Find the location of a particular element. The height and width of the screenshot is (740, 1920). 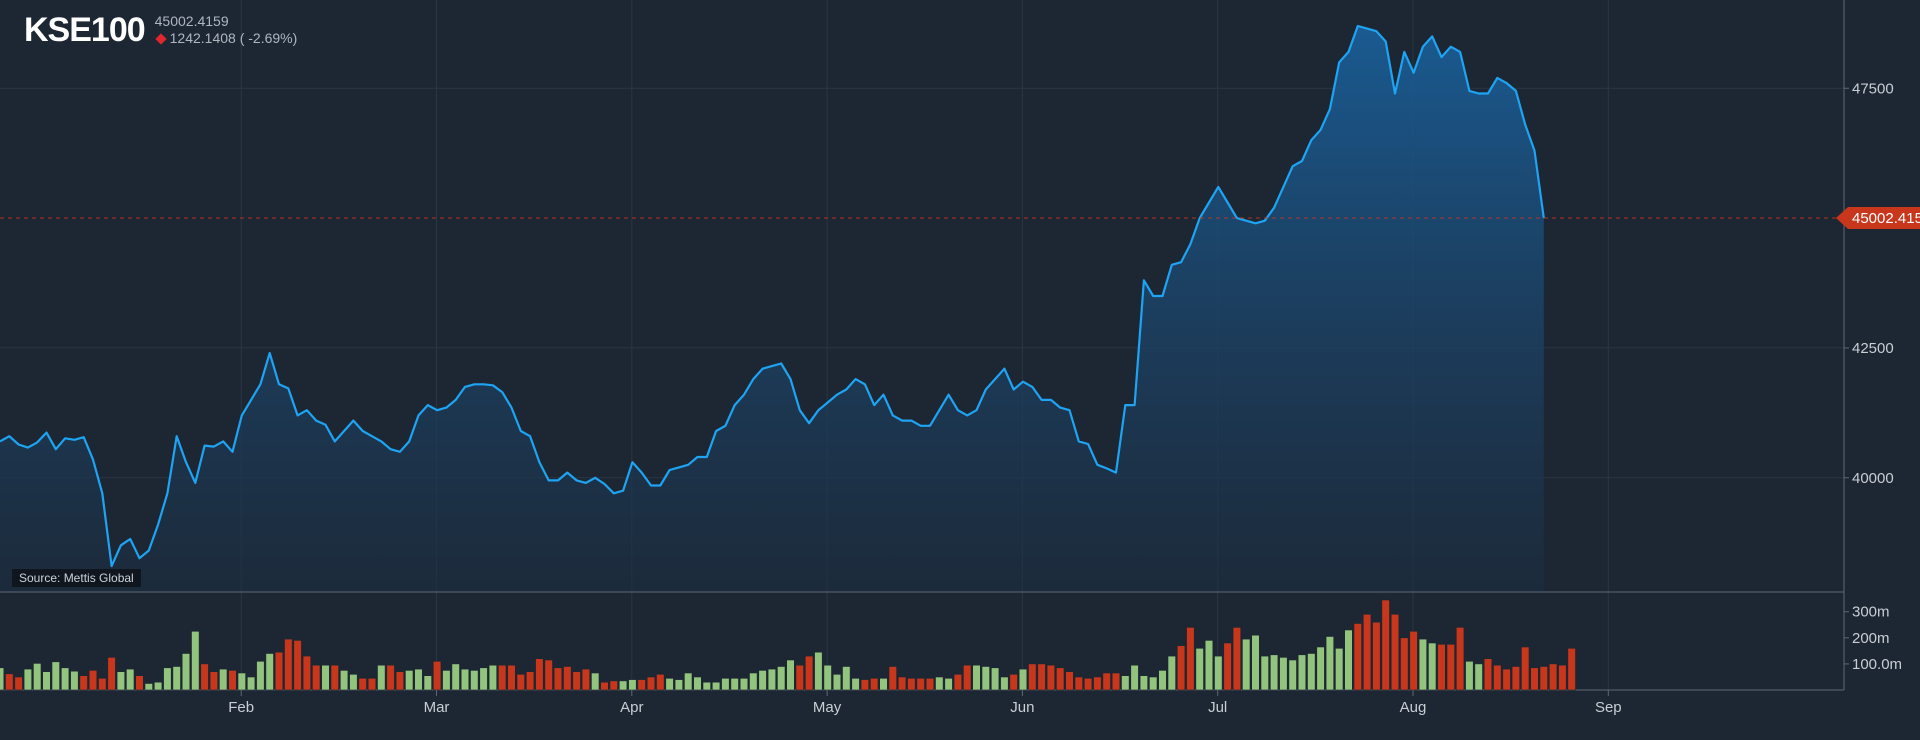

x-tick-label: Mar is located at coordinates (437, 707).